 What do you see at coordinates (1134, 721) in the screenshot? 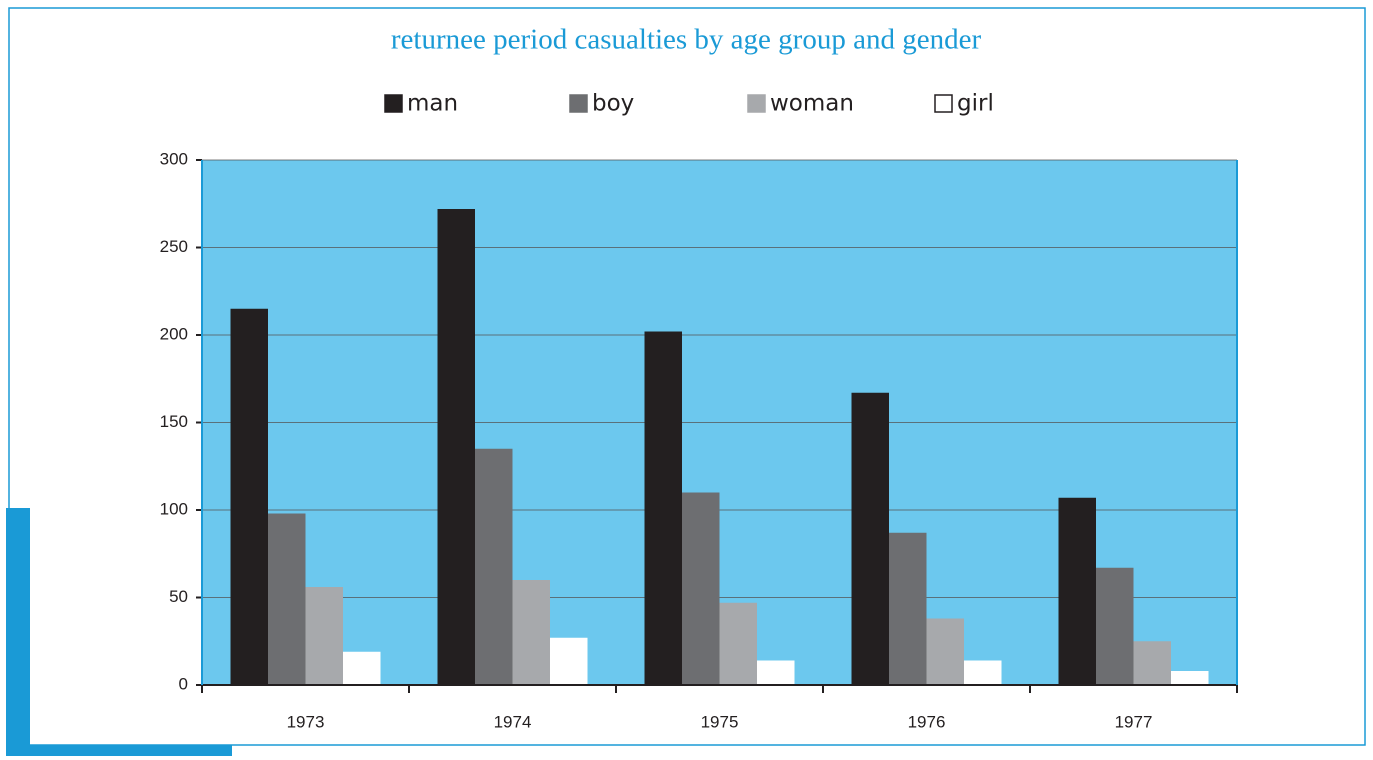
I see `x-tick-label: 1977` at bounding box center [1134, 721].